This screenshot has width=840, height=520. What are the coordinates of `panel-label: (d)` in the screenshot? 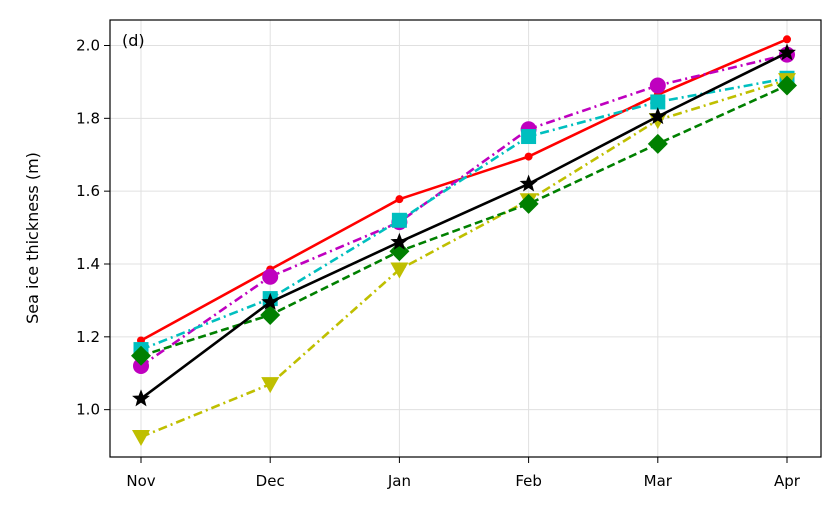 It's located at (133, 40).